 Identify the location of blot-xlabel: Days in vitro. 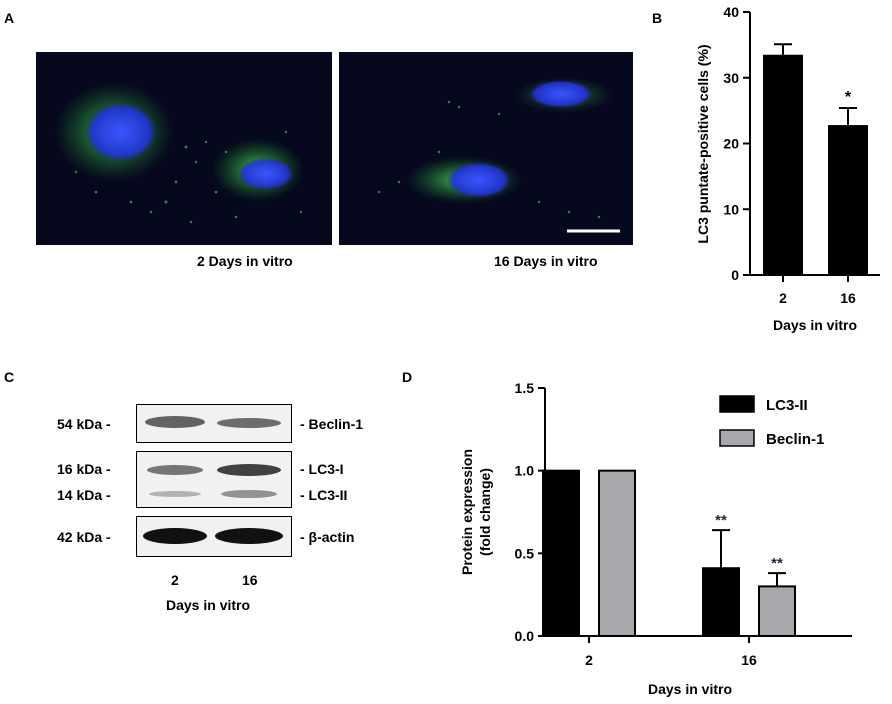
(208, 605).